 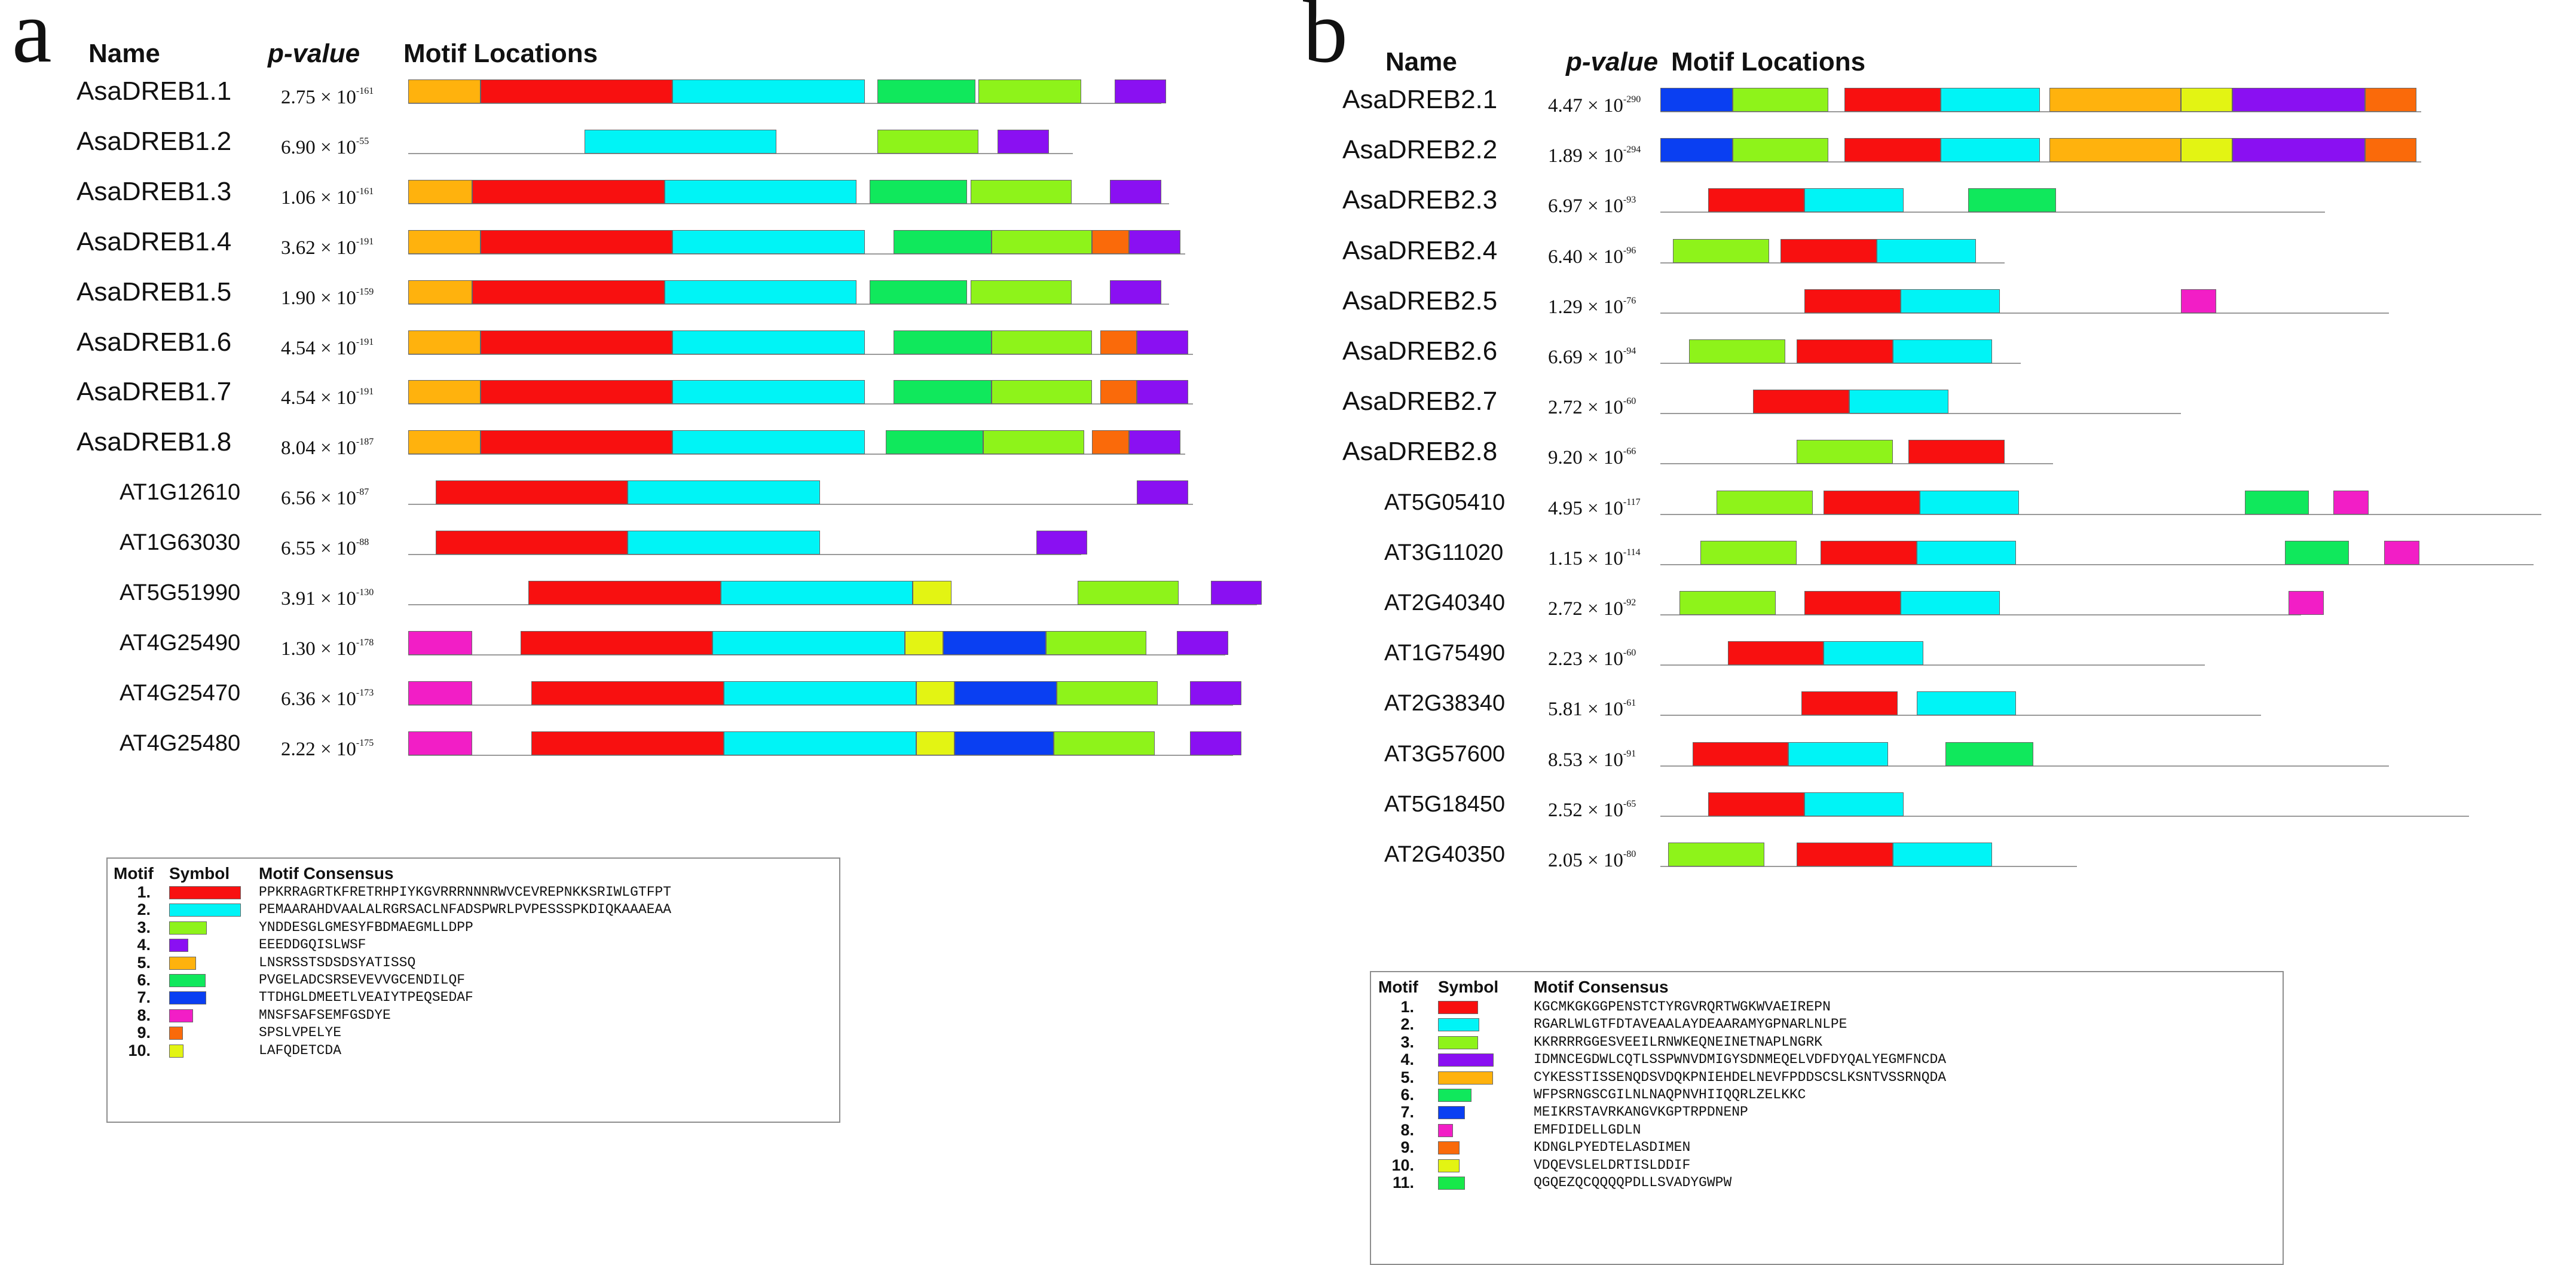 What do you see at coordinates (188, 928) in the screenshot?
I see `legend-motif-3-symbol` at bounding box center [188, 928].